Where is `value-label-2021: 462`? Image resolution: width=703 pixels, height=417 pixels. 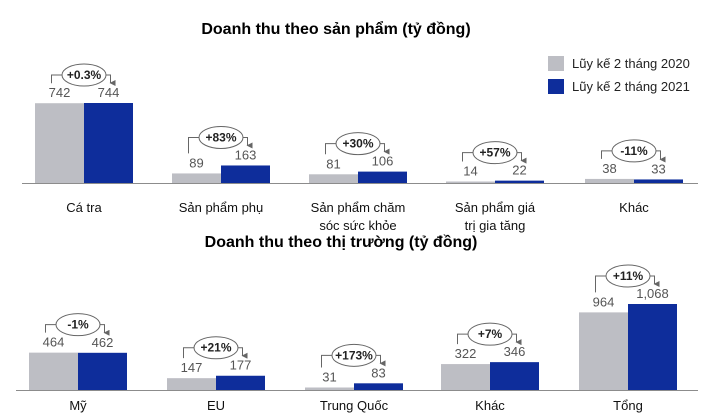 value-label-2021: 462 is located at coordinates (103, 342).